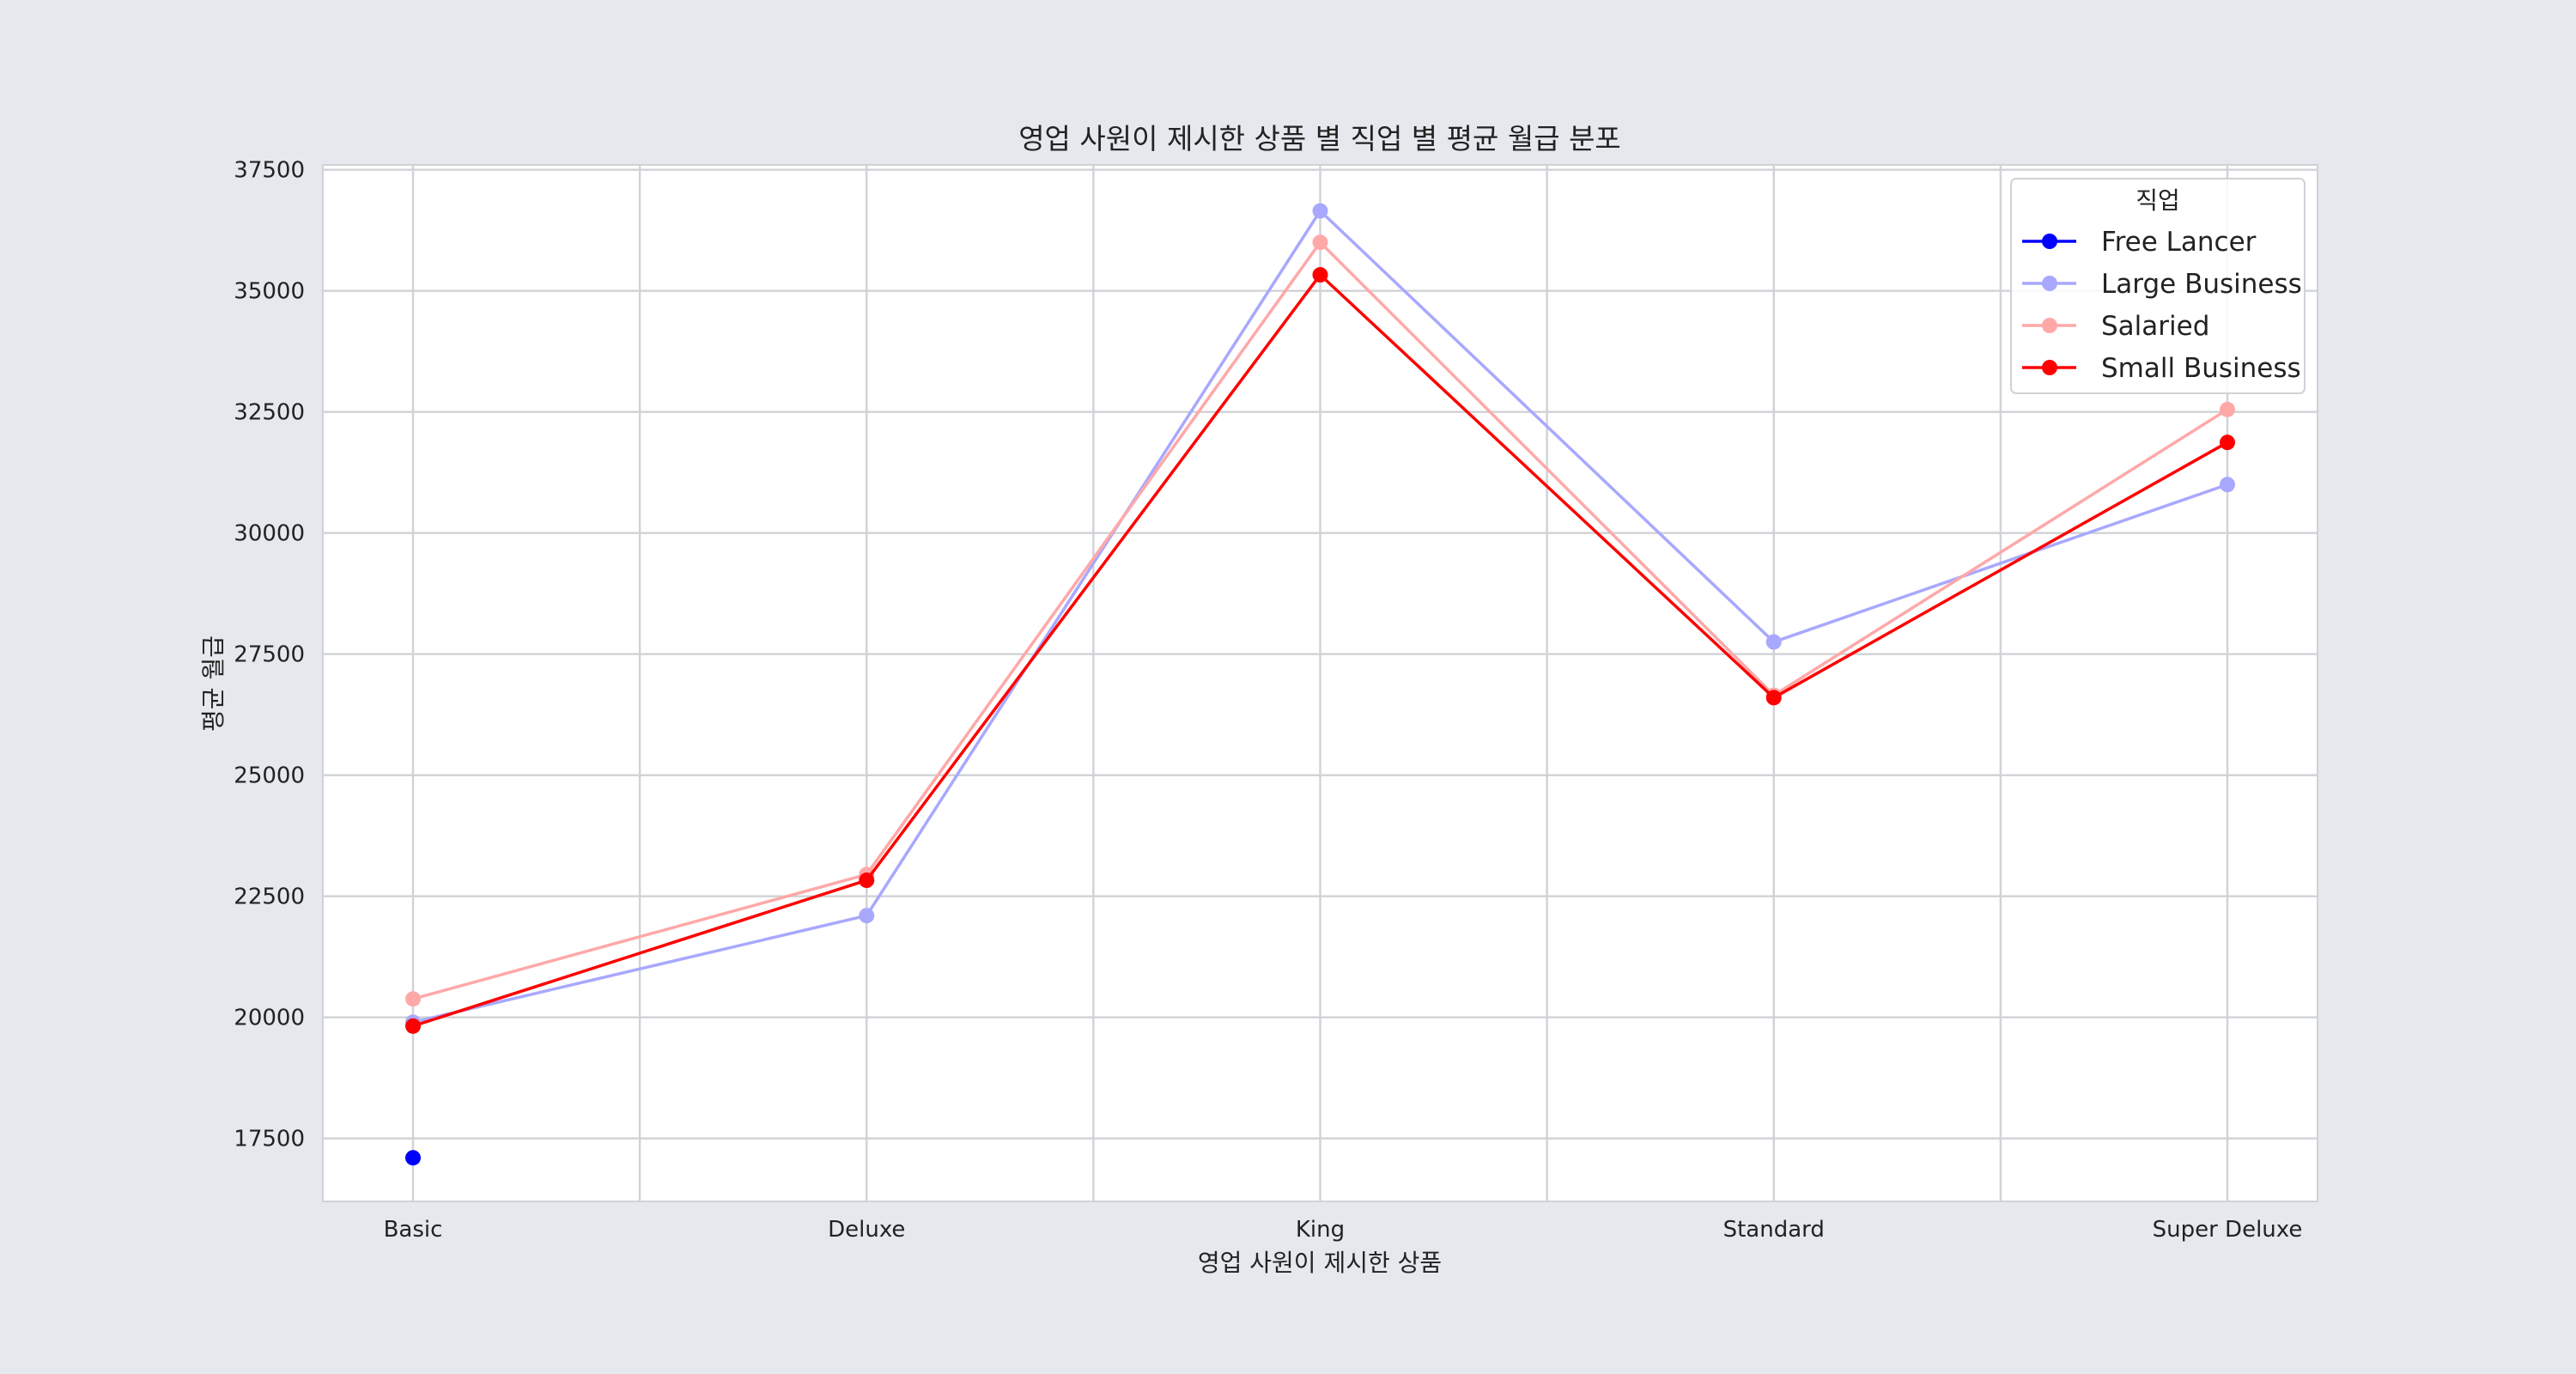 Image resolution: width=2576 pixels, height=1374 pixels. Describe the element at coordinates (269, 413) in the screenshot. I see `y-tick-label: 32500` at that location.